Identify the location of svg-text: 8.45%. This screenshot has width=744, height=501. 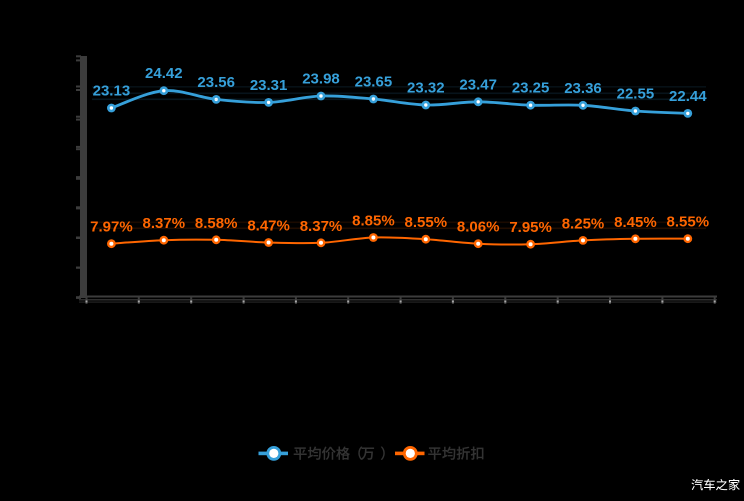
(635, 222).